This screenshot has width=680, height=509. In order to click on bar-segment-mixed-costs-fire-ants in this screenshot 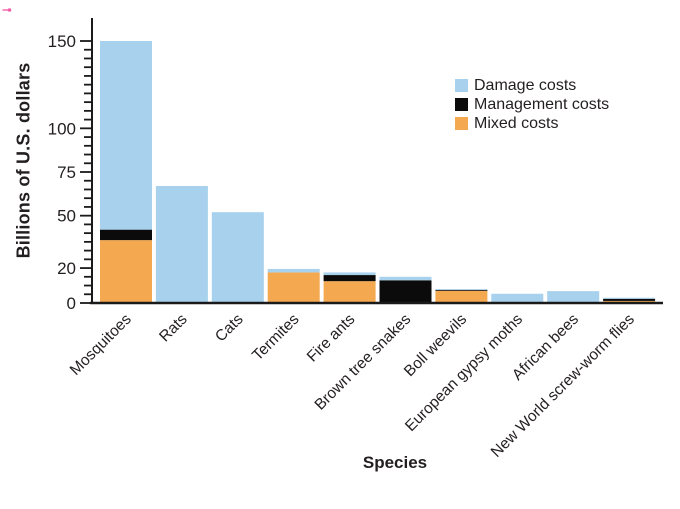, I will do `click(349, 292)`.